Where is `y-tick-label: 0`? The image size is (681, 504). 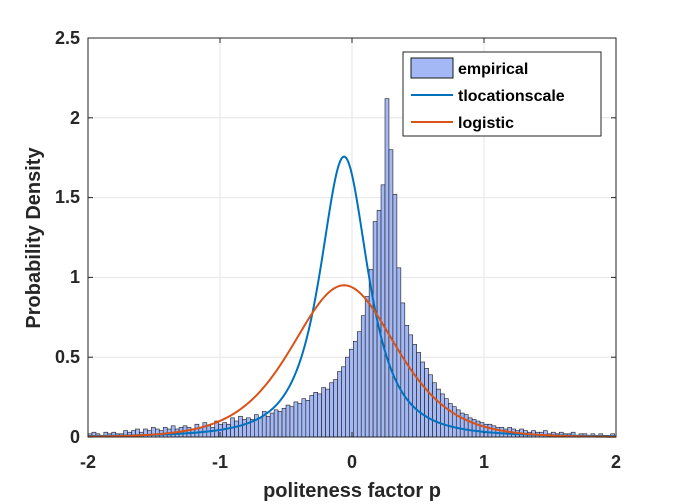
y-tick-label: 0 is located at coordinates (75, 437).